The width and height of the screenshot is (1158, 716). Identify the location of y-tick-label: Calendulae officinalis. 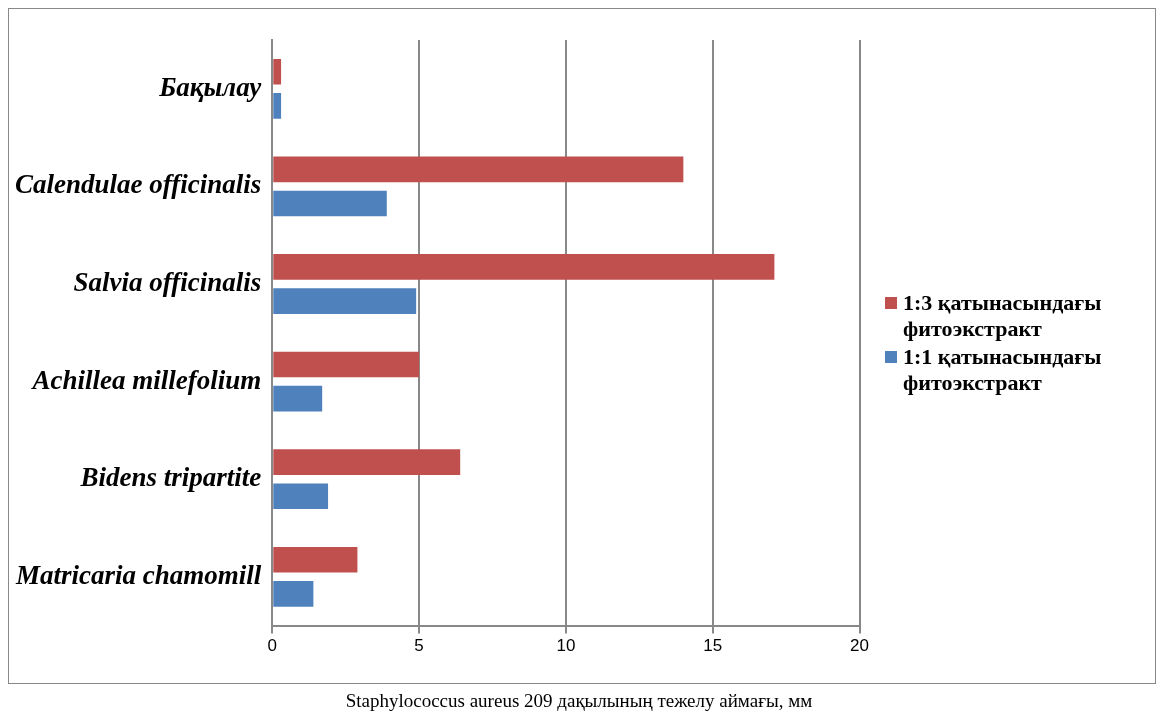
(138, 184).